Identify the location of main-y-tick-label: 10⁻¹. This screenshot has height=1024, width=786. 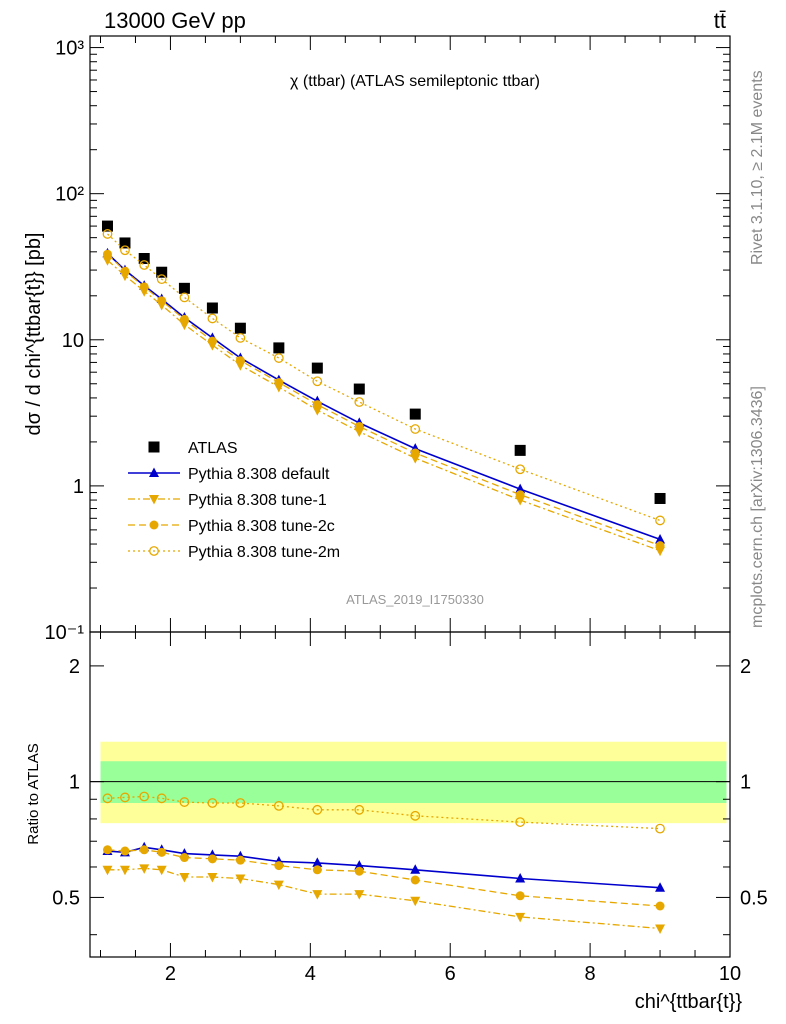
(65, 633).